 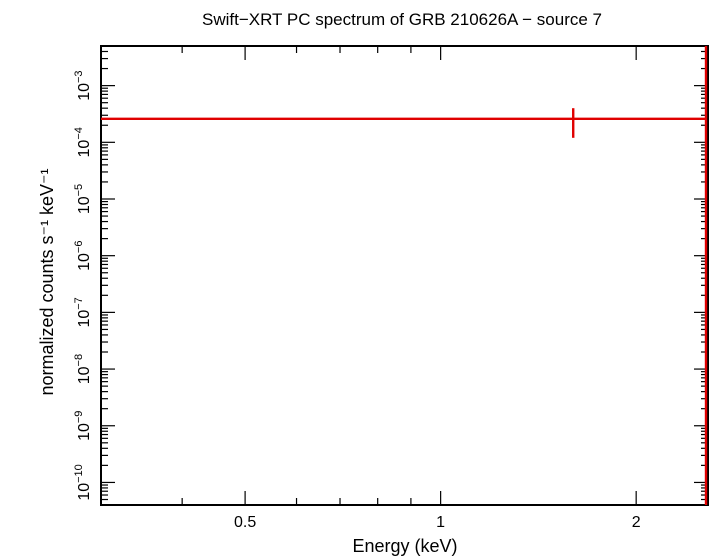 I want to click on y-tick-label: 10−9, so click(x=83, y=426).